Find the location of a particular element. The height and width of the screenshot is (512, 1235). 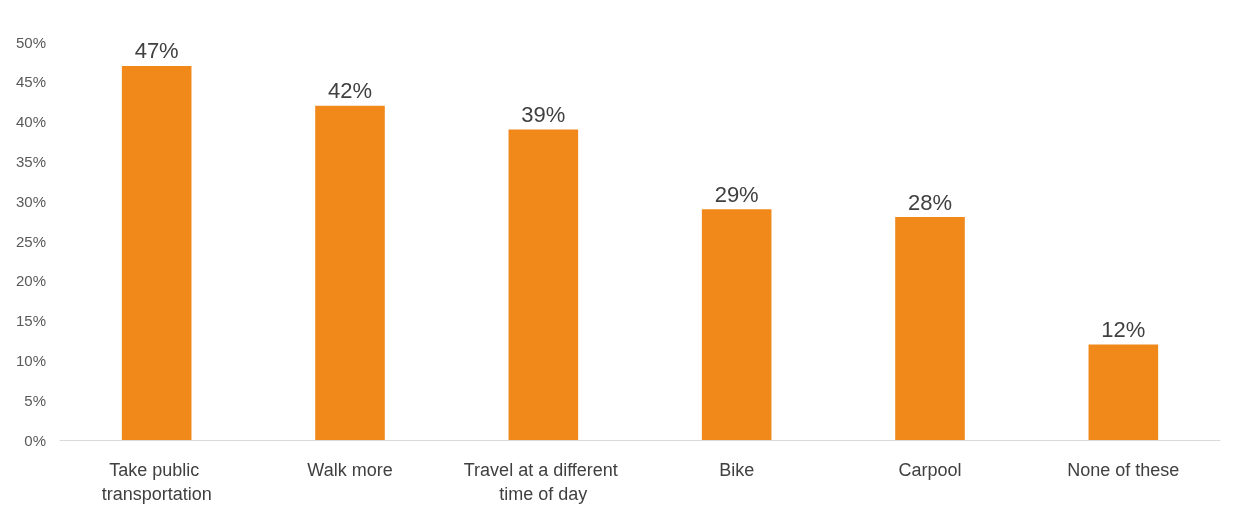

data-label: 29% is located at coordinates (736, 194).